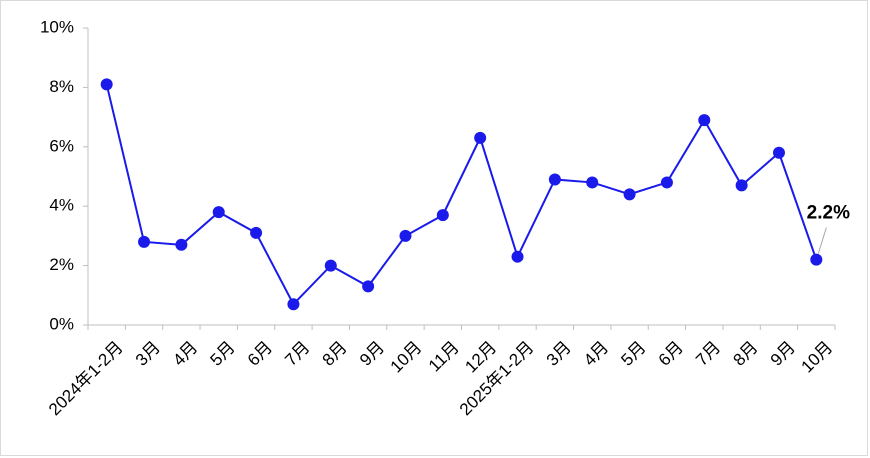 This screenshot has height=458, width=870. What do you see at coordinates (61, 264) in the screenshot?
I see `y-tick-label: 2%` at bounding box center [61, 264].